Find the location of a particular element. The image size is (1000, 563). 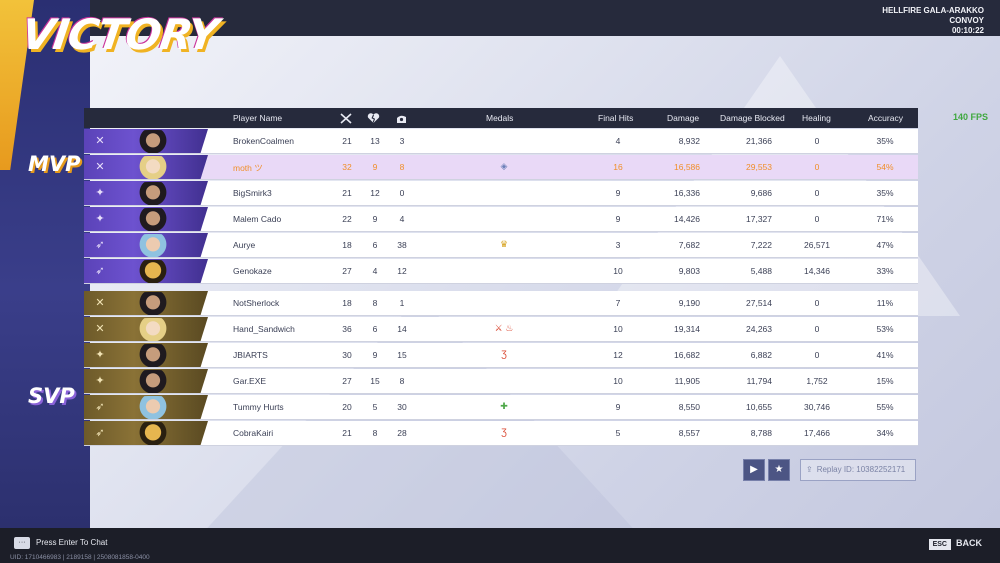

deaths: 12 is located at coordinates (375, 193).